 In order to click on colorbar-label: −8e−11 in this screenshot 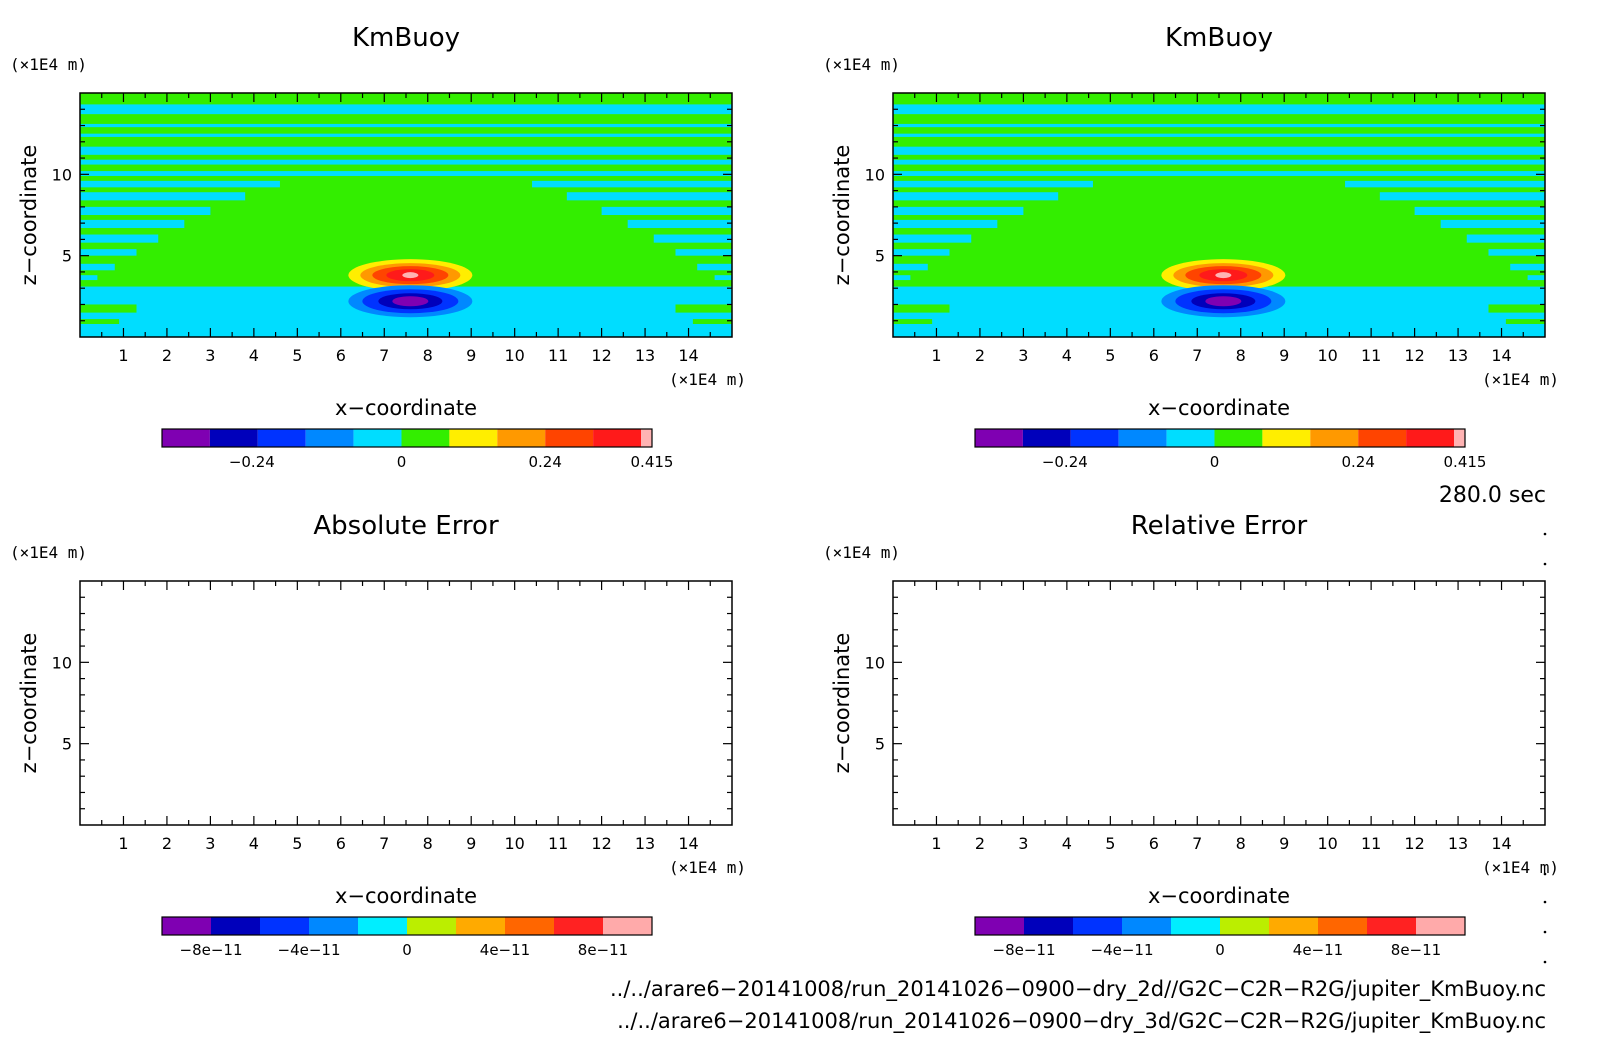, I will do `click(1024, 950)`.